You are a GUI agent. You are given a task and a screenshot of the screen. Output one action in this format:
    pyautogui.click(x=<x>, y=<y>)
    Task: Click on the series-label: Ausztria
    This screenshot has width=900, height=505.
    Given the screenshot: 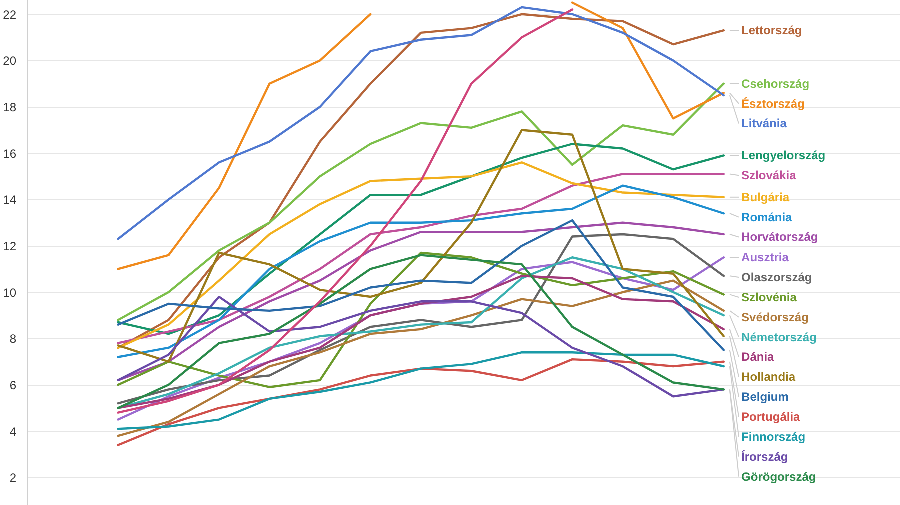 What is the action you would take?
    pyautogui.click(x=766, y=257)
    